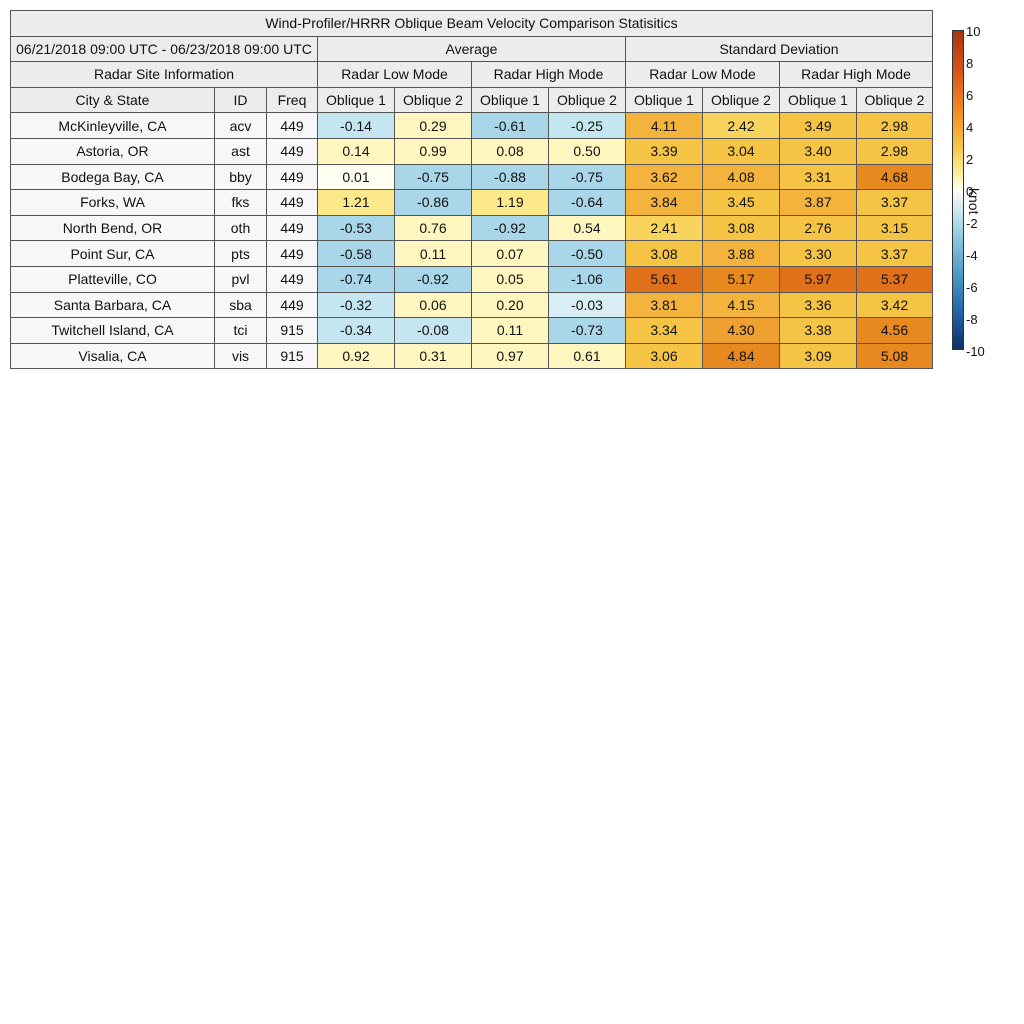 This screenshot has height=1024, width=1024. Describe the element at coordinates (818, 228) in the screenshot. I see `std-dev-cell: 2.76` at that location.